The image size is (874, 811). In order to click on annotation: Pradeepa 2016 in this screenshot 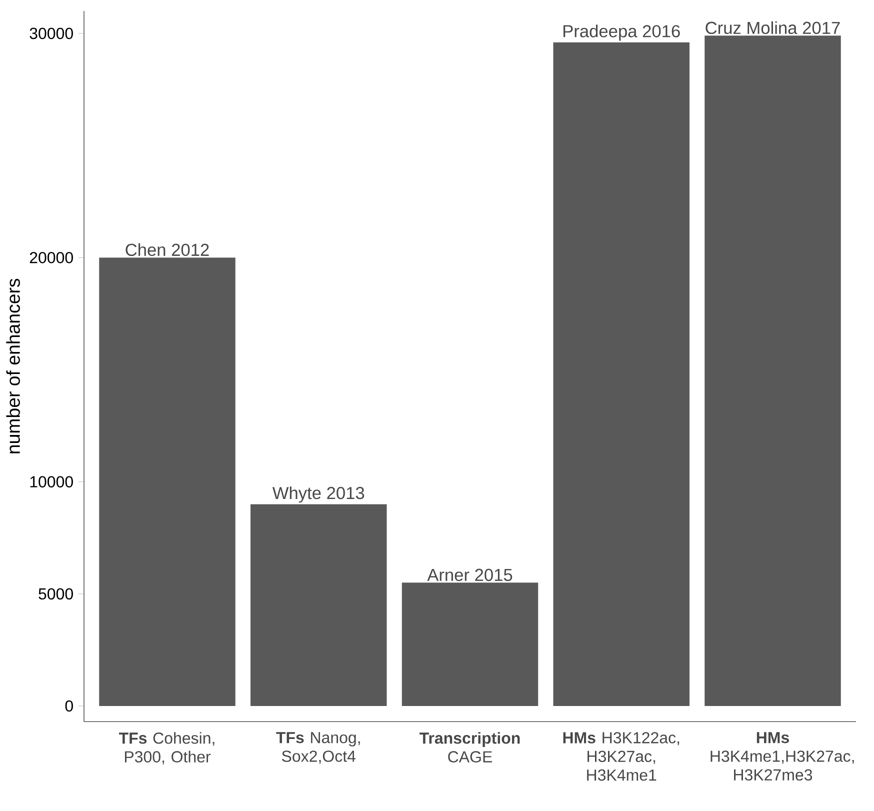, I will do `click(622, 32)`.